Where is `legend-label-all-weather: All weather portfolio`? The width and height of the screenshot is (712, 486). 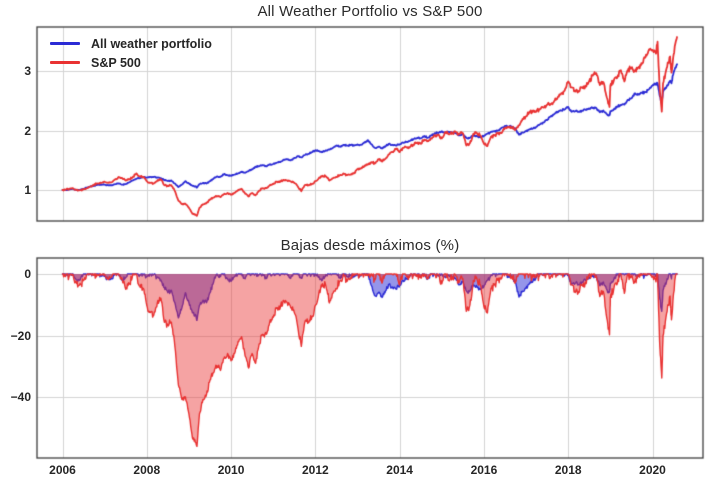
legend-label-all-weather: All weather portfolio is located at coordinates (151, 43).